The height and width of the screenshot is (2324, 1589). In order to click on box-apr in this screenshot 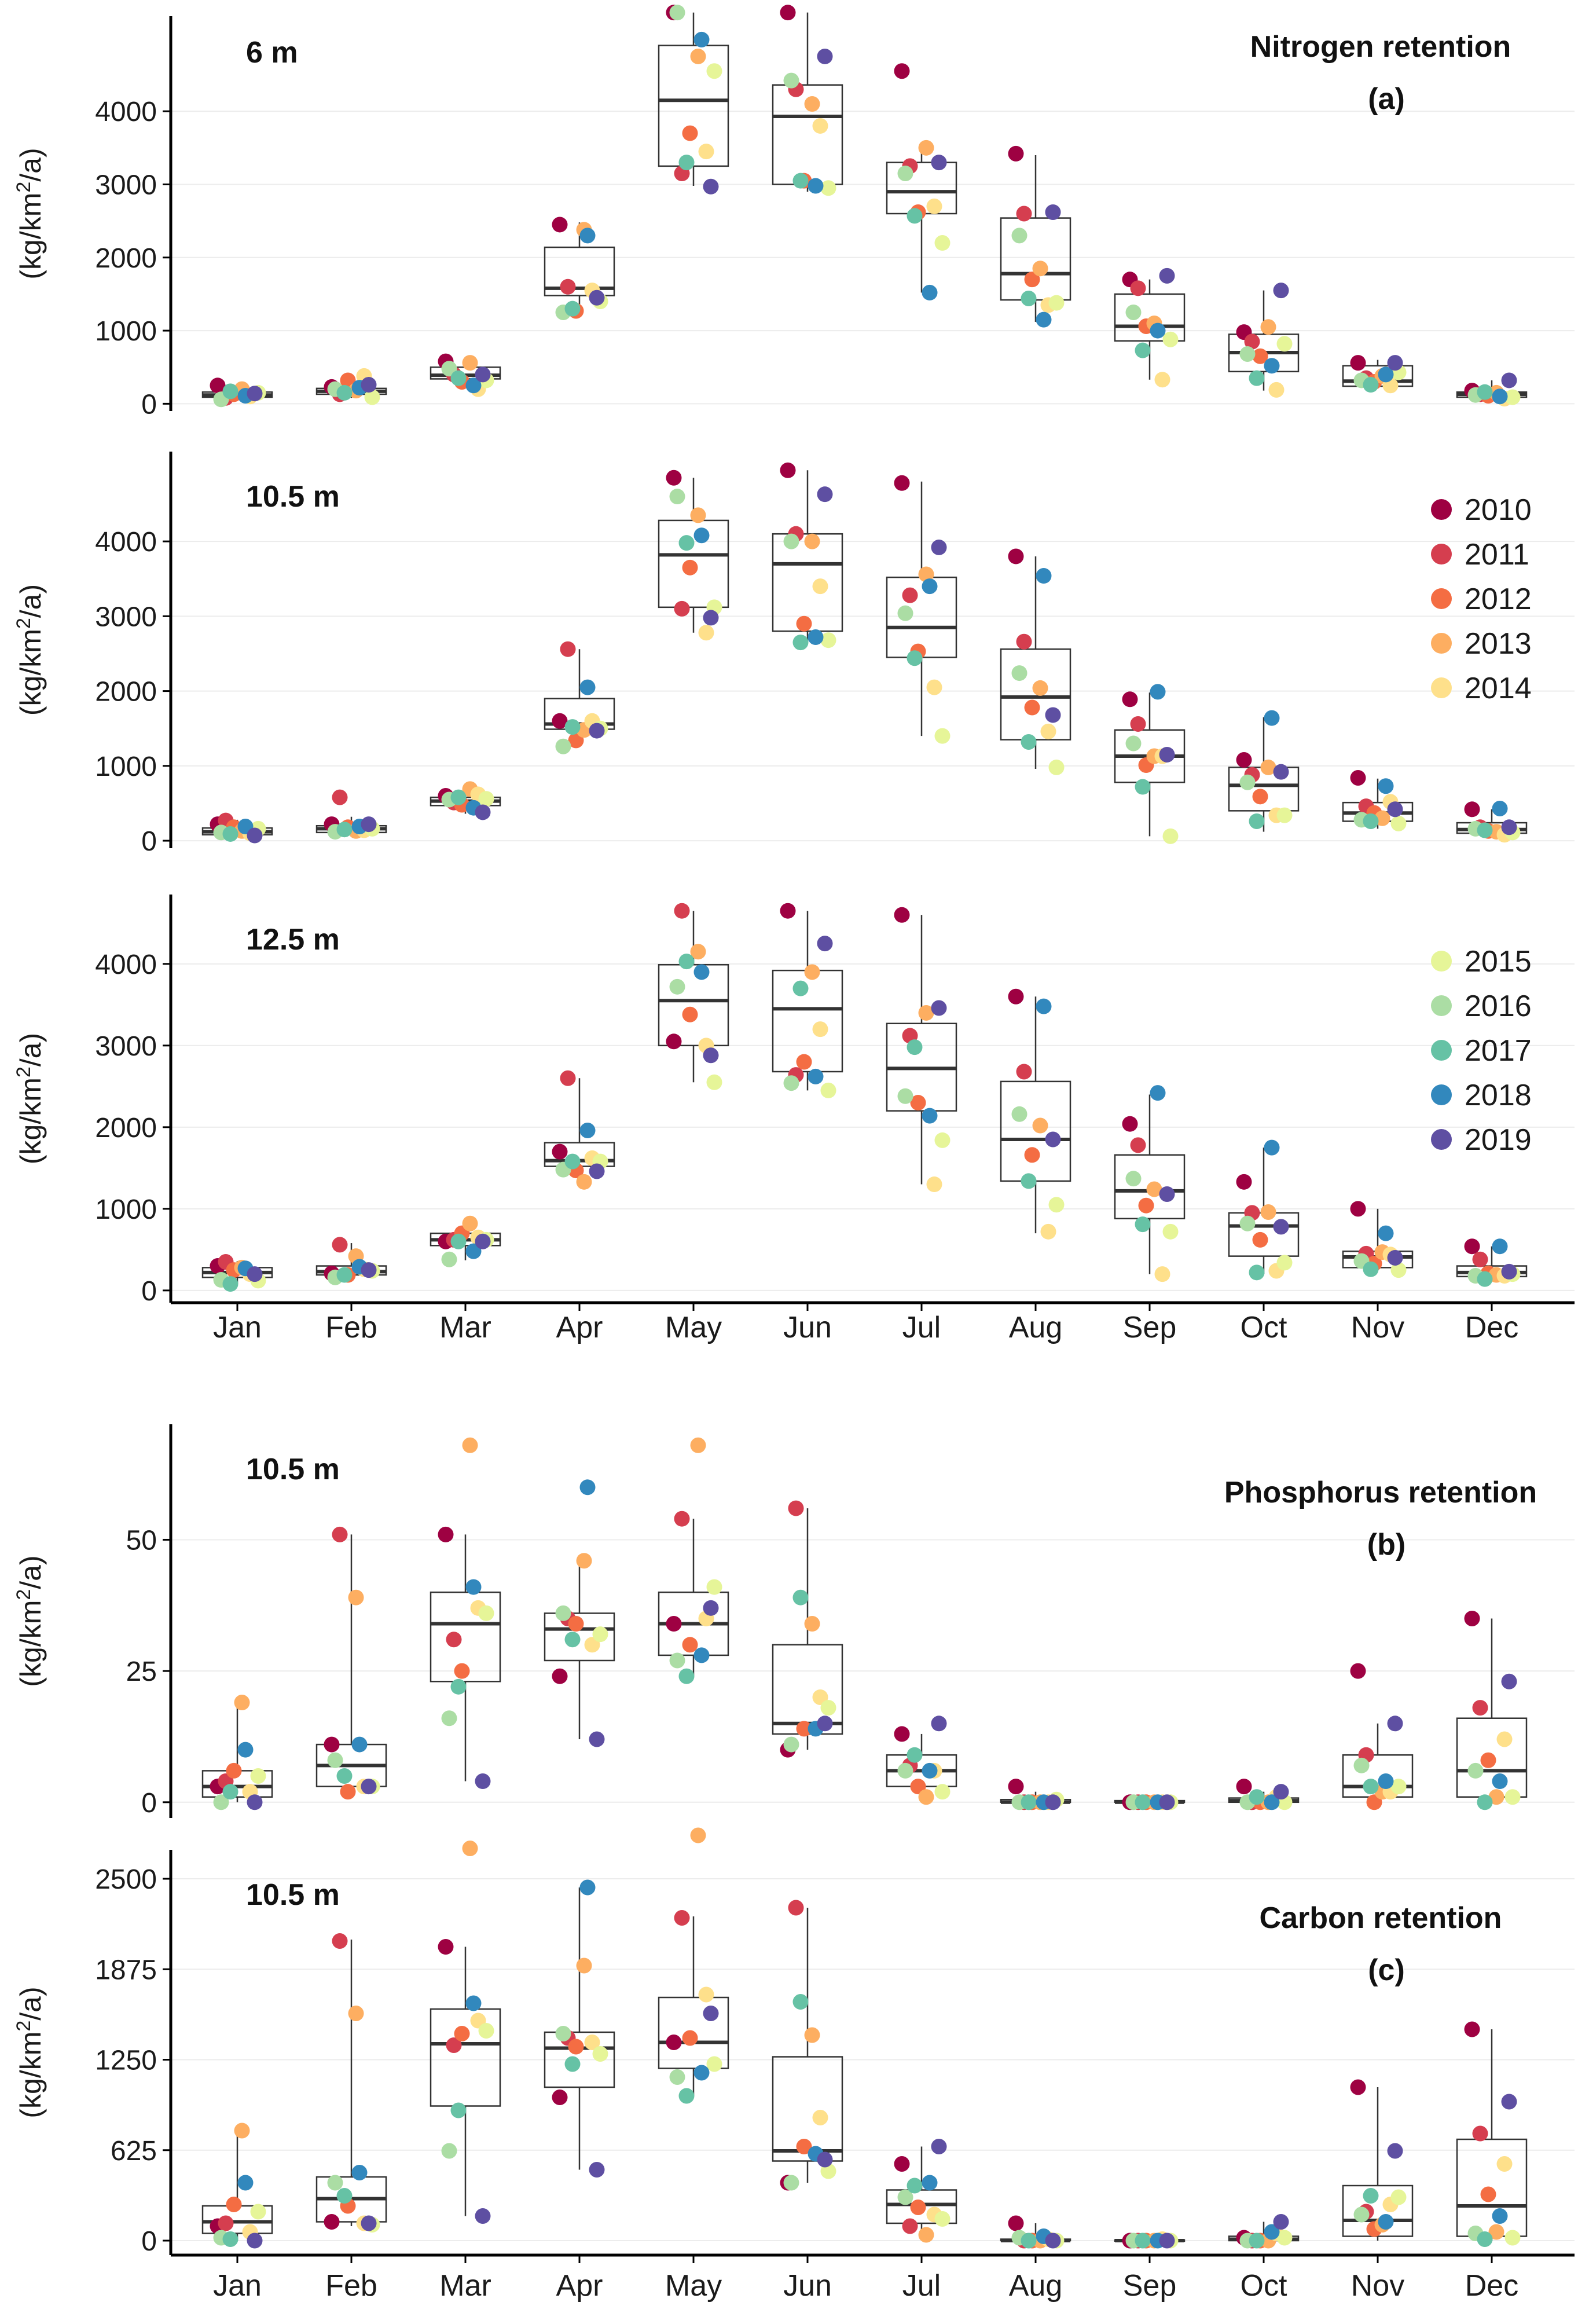, I will do `click(579, 2029)`.